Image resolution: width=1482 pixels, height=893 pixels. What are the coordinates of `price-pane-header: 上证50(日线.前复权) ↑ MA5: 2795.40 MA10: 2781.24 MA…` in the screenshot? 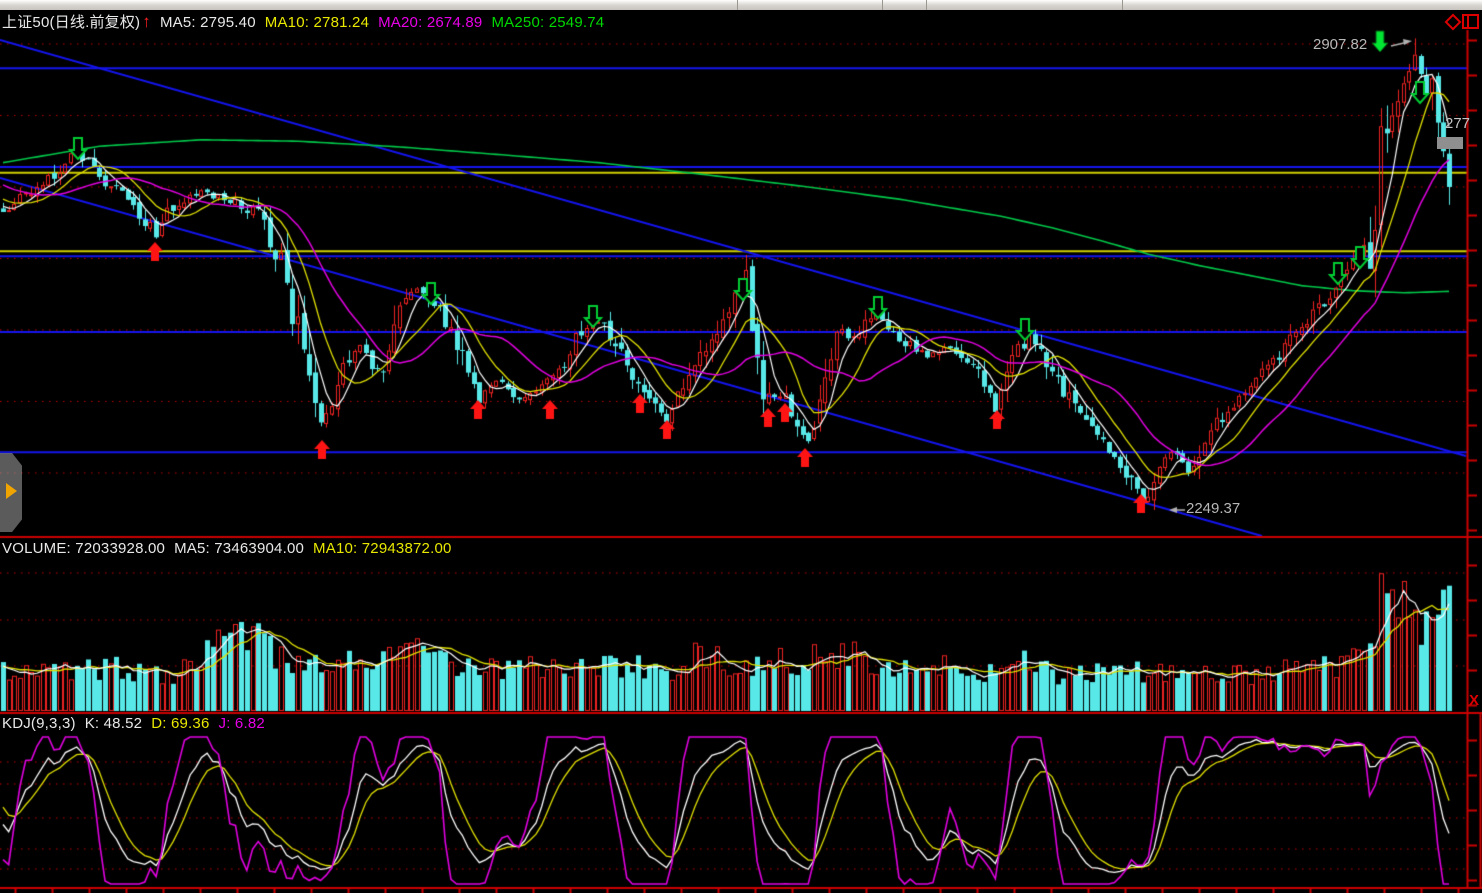 It's located at (307, 21).